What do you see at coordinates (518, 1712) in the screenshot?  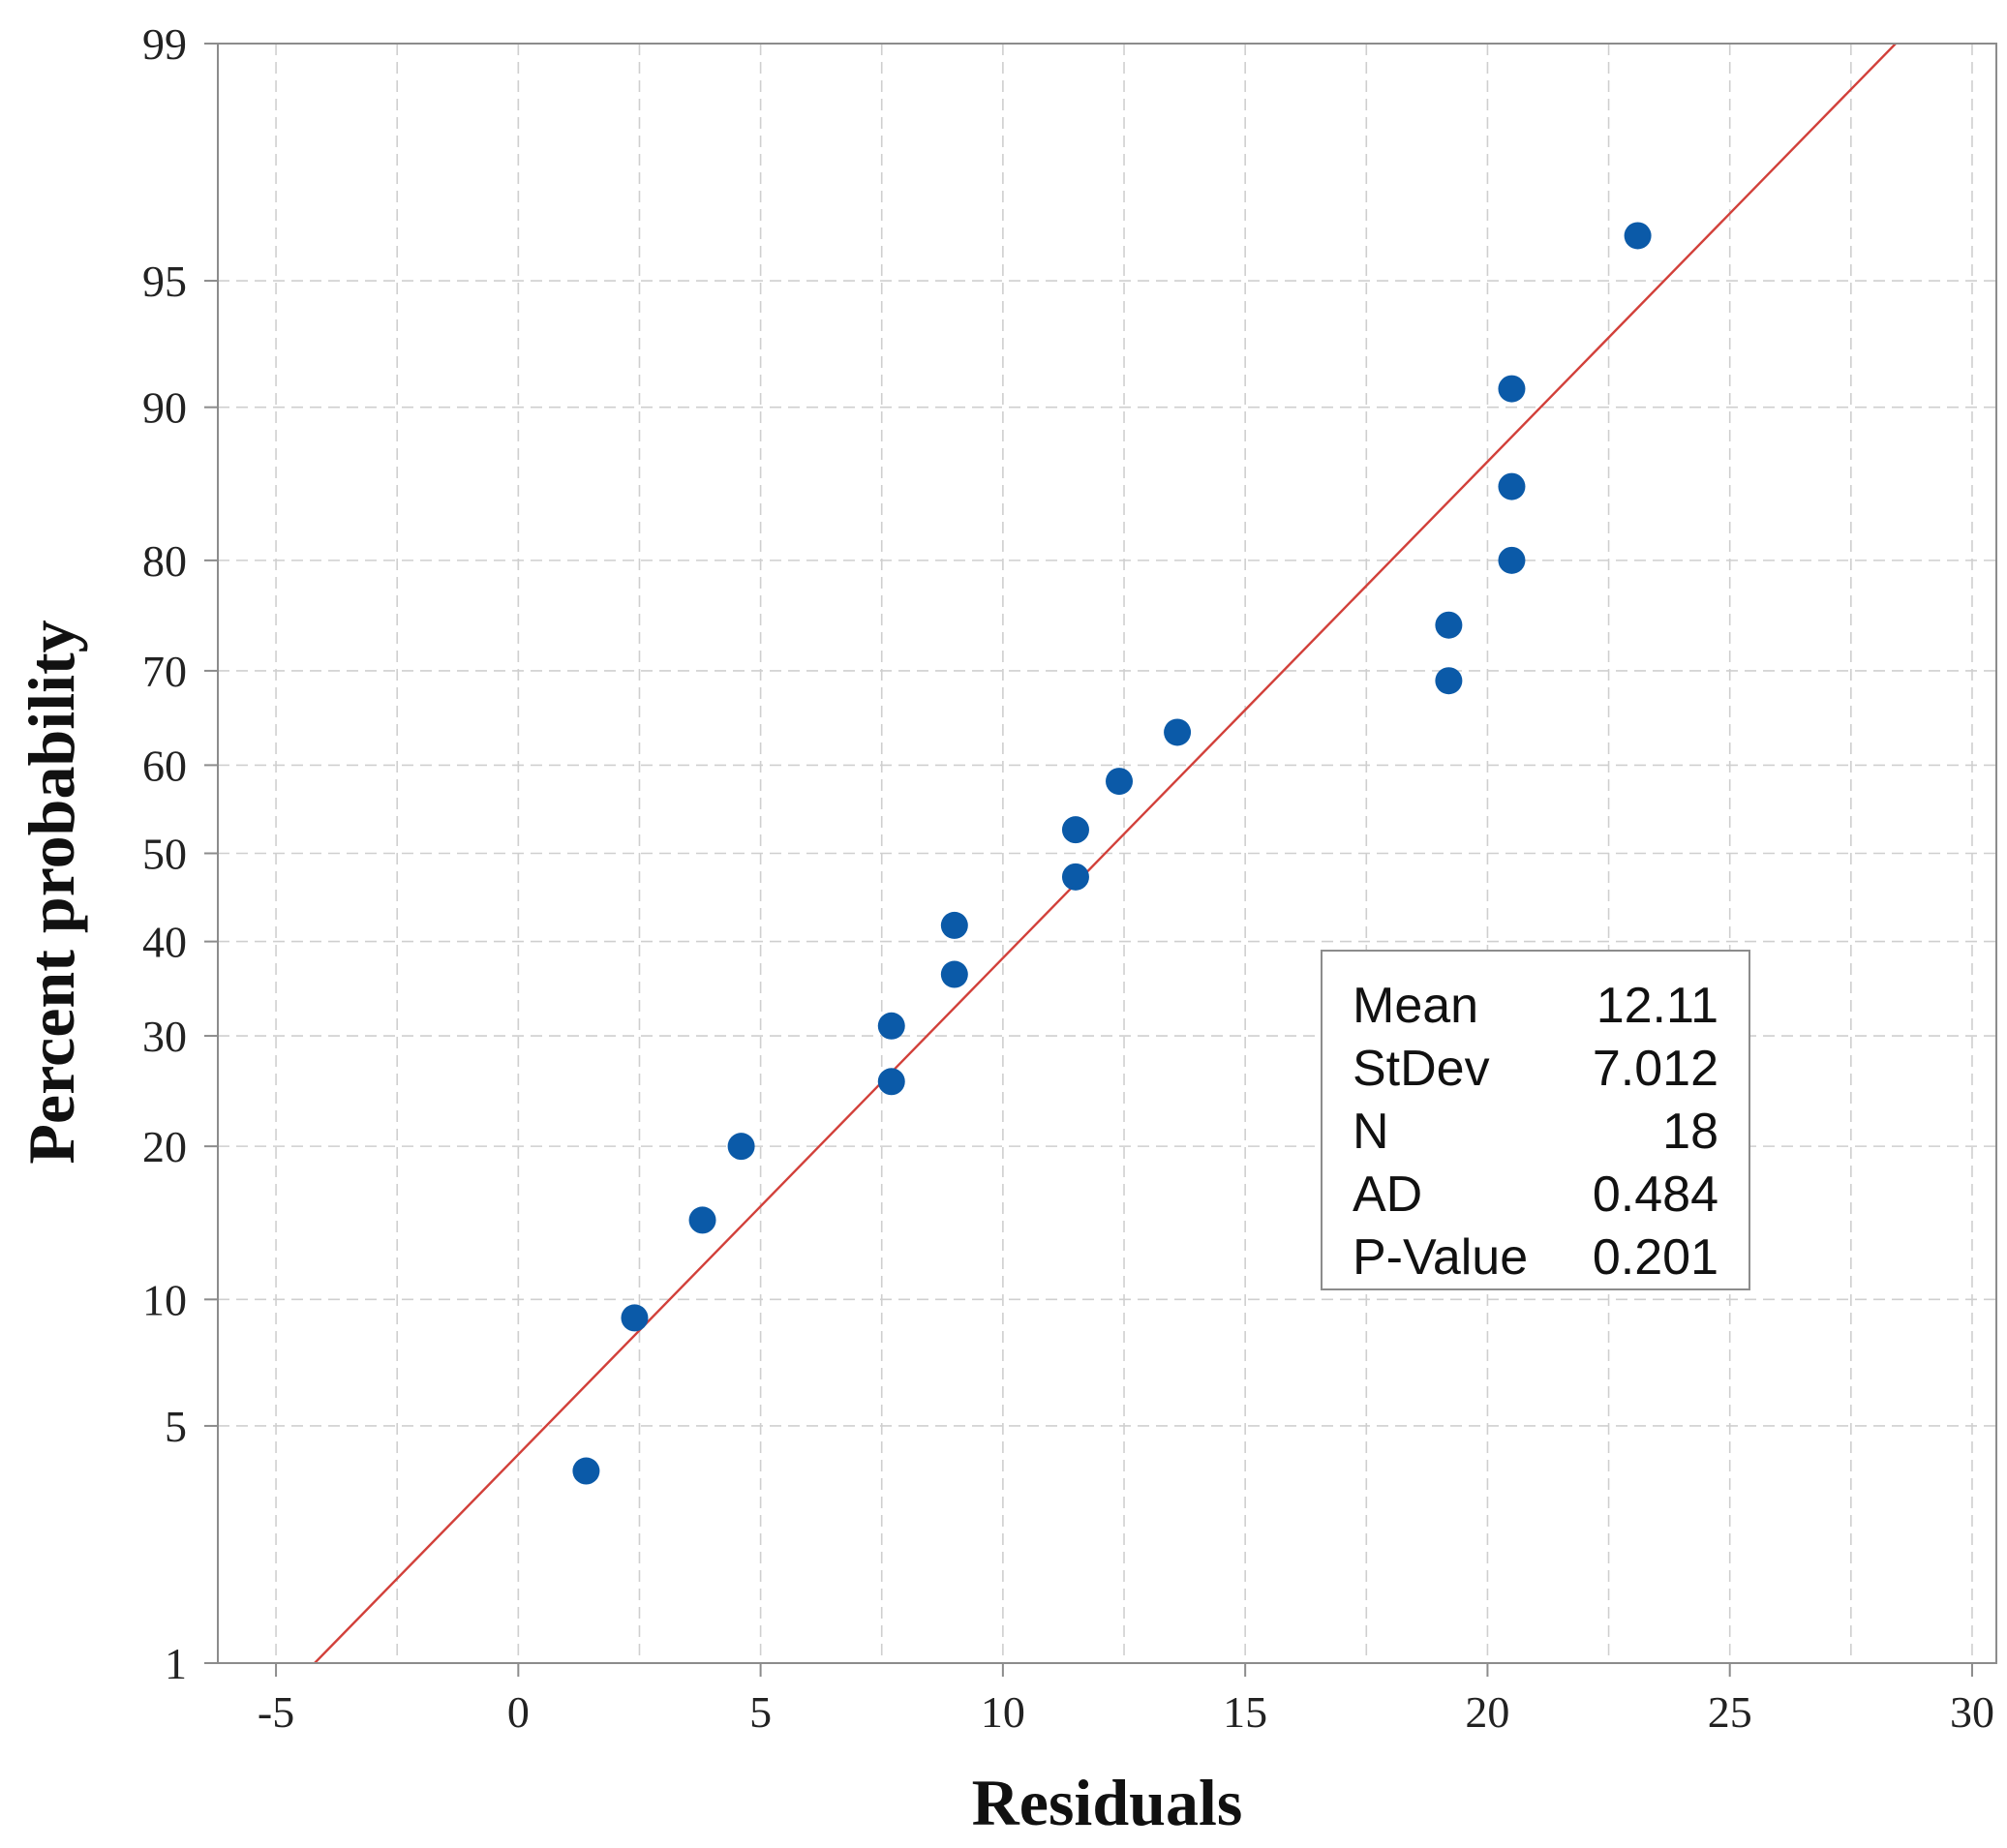 I see `x-tick-label: 0` at bounding box center [518, 1712].